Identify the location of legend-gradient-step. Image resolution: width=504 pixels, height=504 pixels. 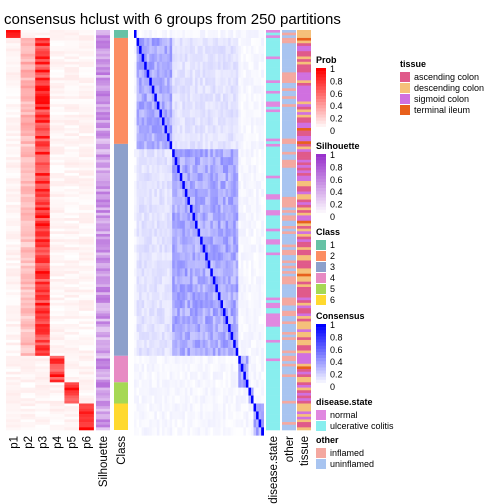
(321, 110).